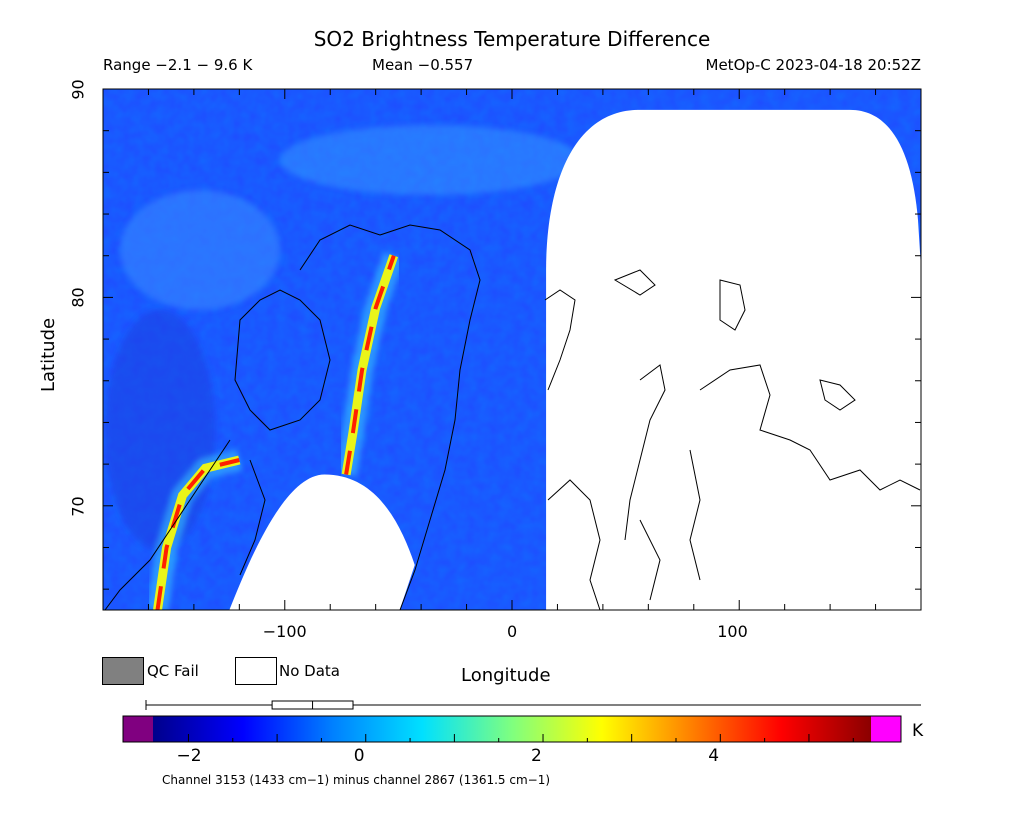  I want to click on y-tick-label: 90, so click(78, 89).